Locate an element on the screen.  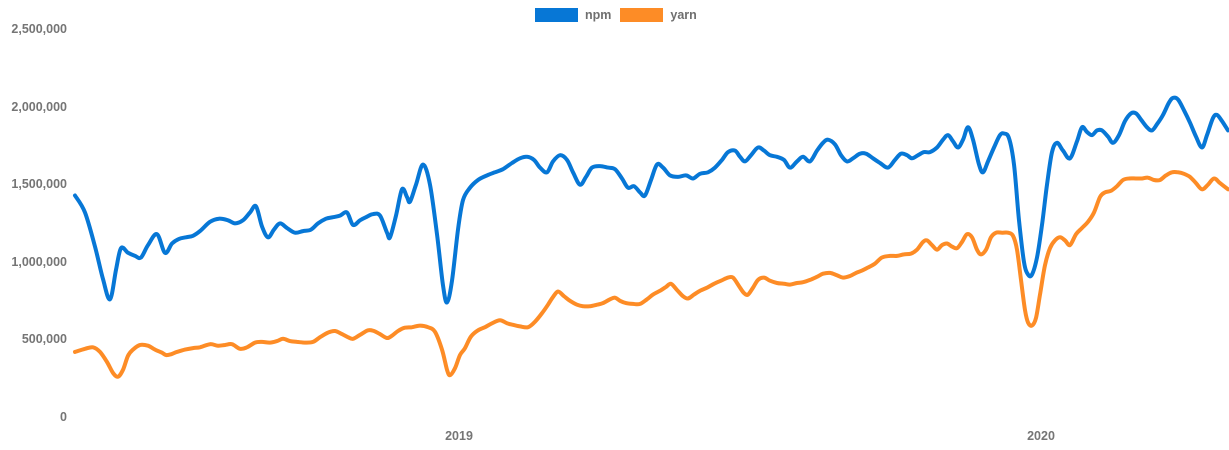
legend-label: npm is located at coordinates (598, 15).